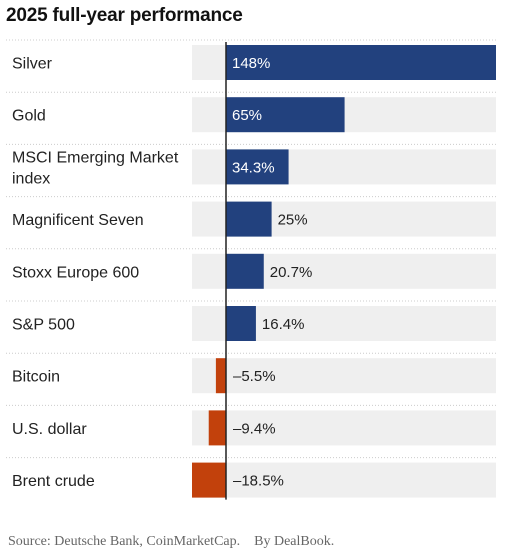 Image resolution: width=506 pixels, height=559 pixels. I want to click on category-label: S&P 500, so click(43, 325).